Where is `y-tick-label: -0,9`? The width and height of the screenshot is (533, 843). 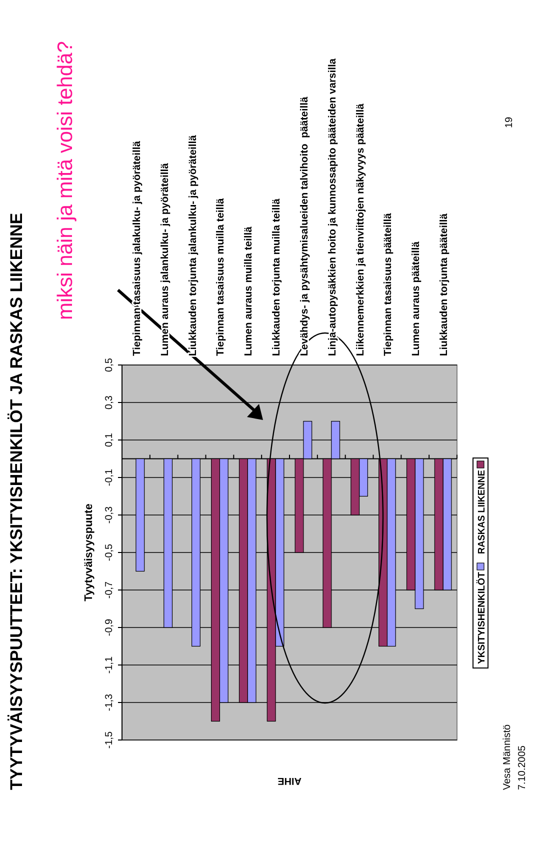 y-tick-label: -0,9 is located at coordinates (109, 627).